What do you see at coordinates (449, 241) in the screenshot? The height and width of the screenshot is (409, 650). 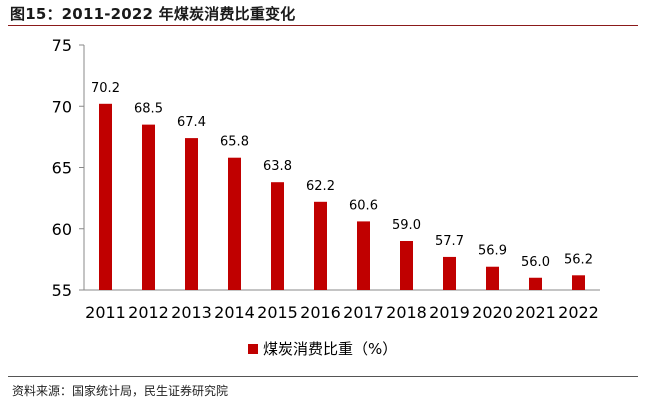 I see `data-label-2019: 57.7` at bounding box center [449, 241].